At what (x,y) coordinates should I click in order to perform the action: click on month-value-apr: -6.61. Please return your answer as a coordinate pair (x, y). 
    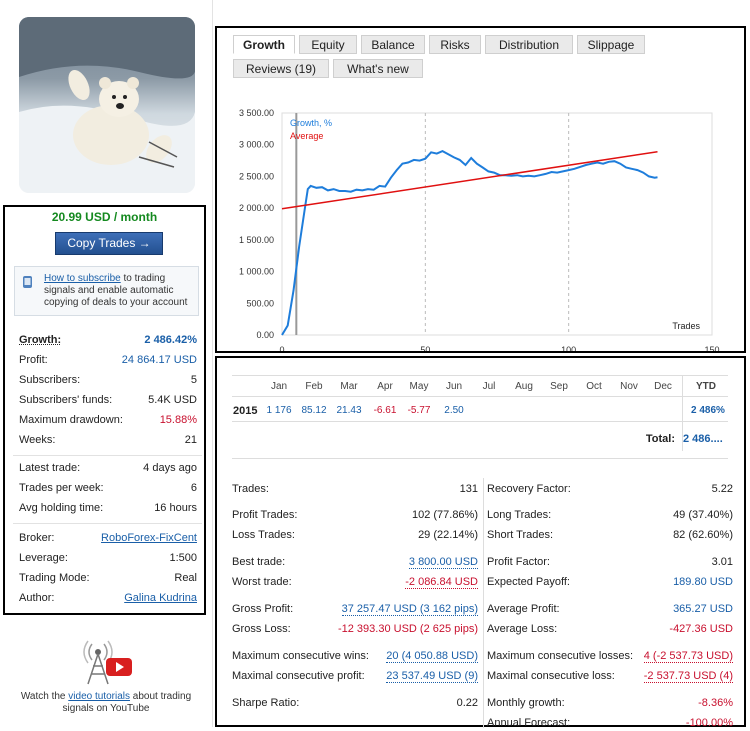
    Looking at the image, I should click on (385, 410).